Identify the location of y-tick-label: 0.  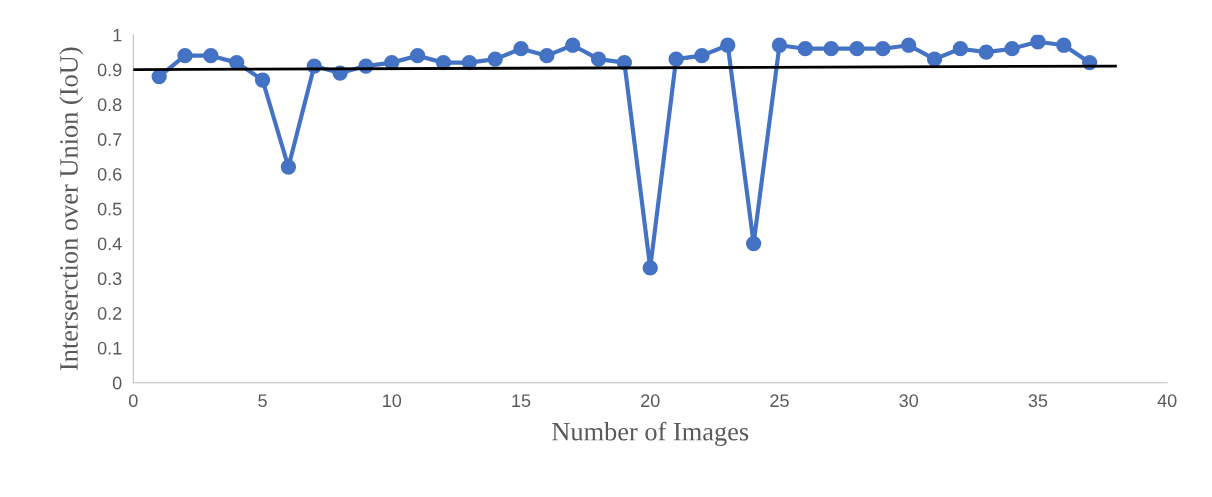
(117, 383).